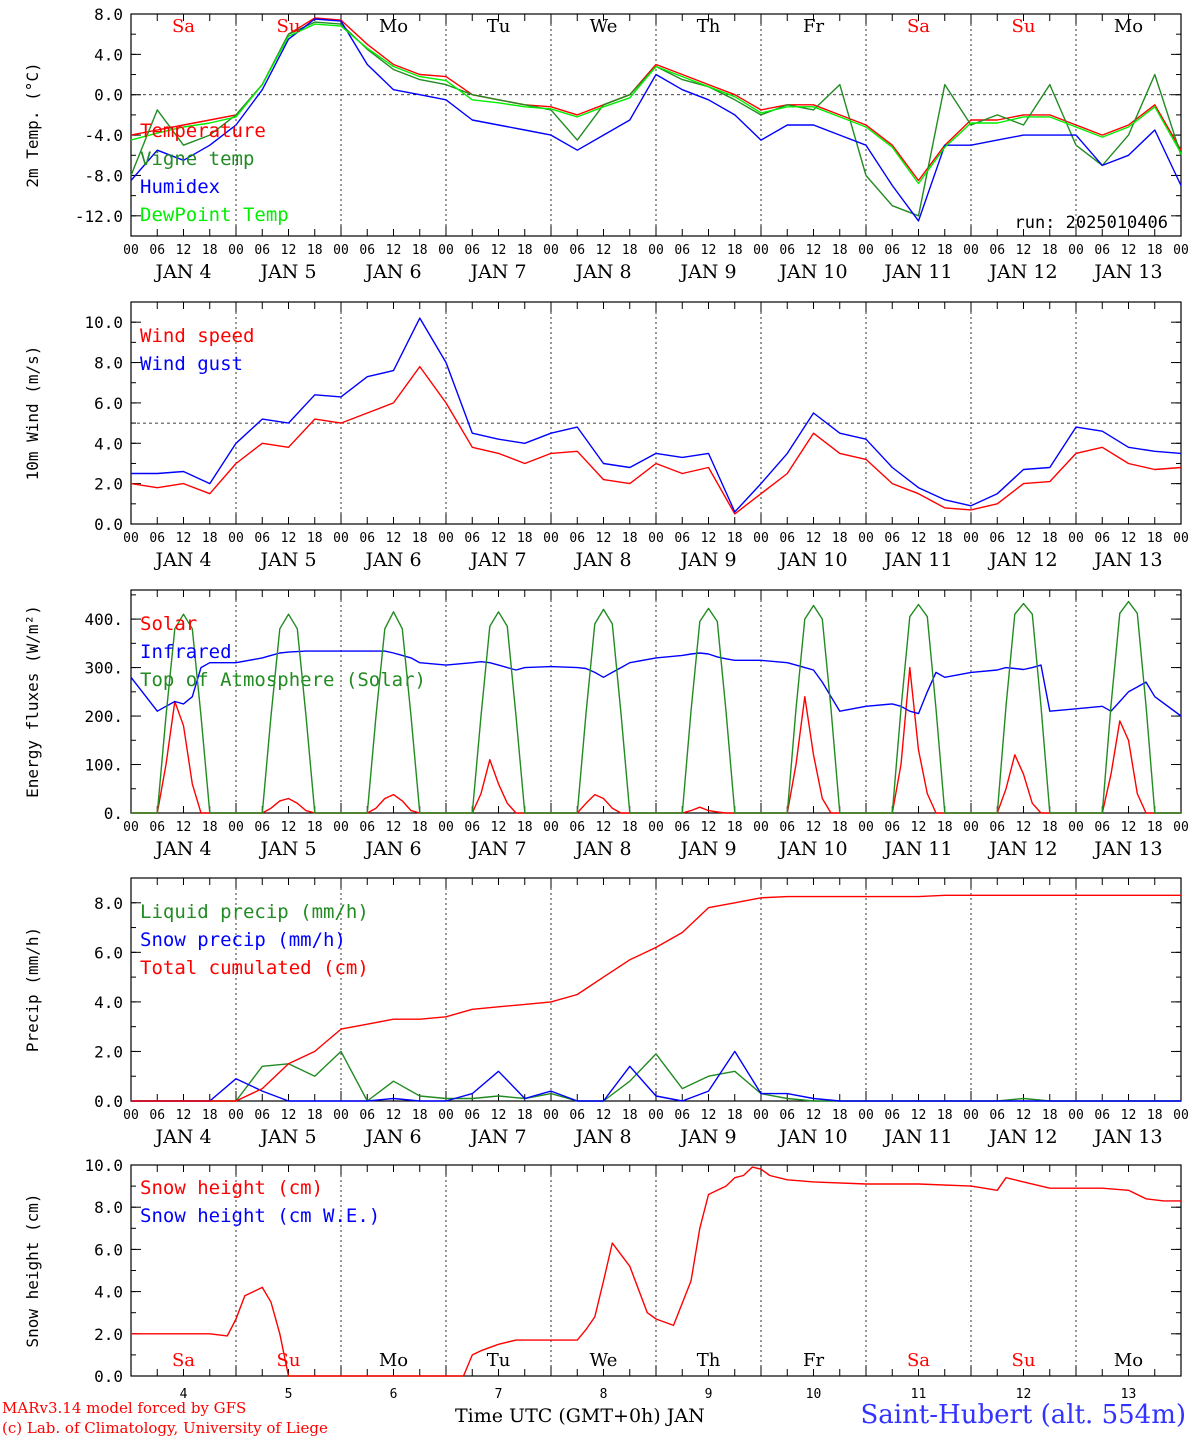 This screenshot has width=1194, height=1440. What do you see at coordinates (499, 26) in the screenshot?
I see `day-label: Tu` at bounding box center [499, 26].